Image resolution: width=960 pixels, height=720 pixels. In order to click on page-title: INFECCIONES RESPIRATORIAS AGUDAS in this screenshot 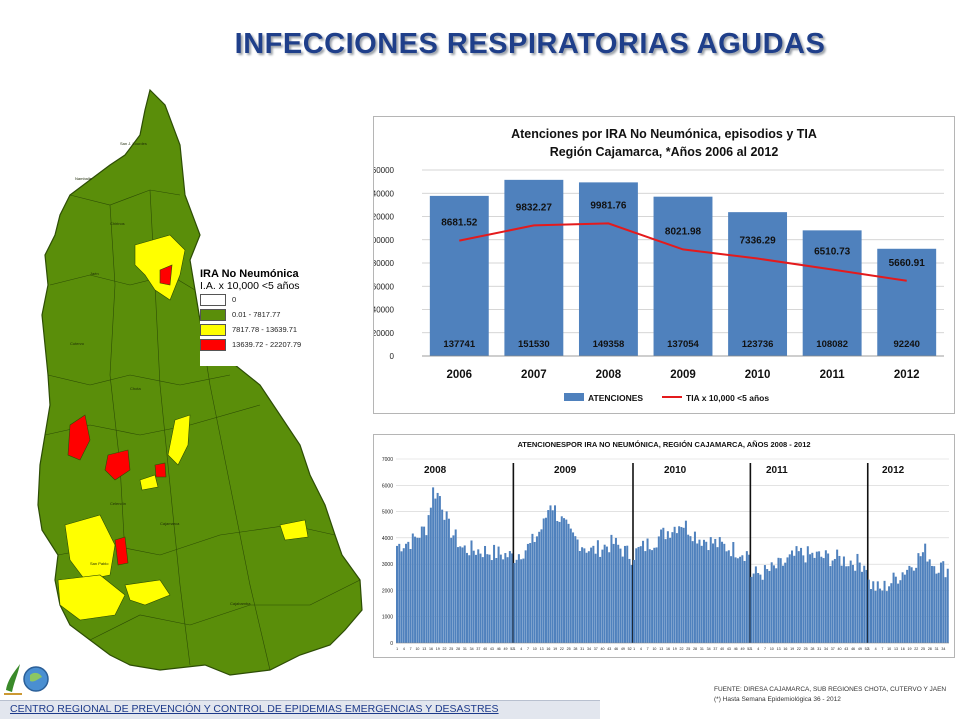, I will do `click(530, 44)`.